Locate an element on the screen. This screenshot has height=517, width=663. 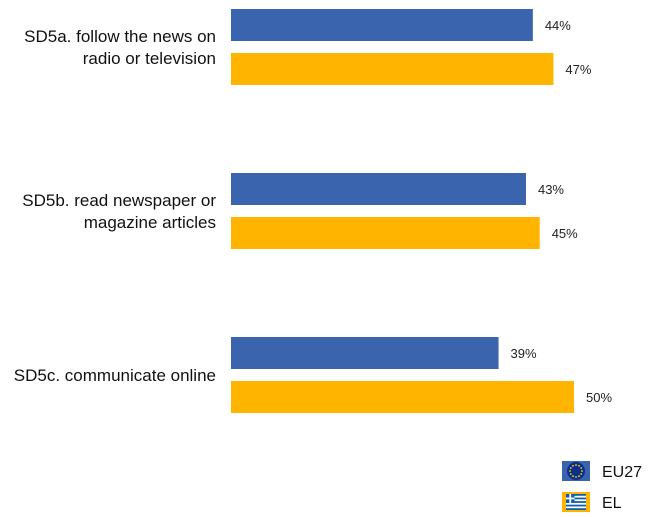
data-label-el: 50% is located at coordinates (599, 397).